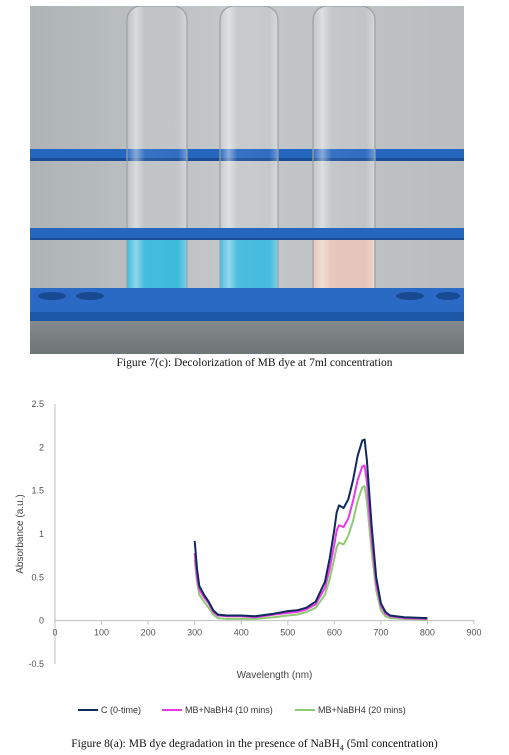 This screenshot has height=755, width=509. I want to click on x-tick-label: 500, so click(287, 633).